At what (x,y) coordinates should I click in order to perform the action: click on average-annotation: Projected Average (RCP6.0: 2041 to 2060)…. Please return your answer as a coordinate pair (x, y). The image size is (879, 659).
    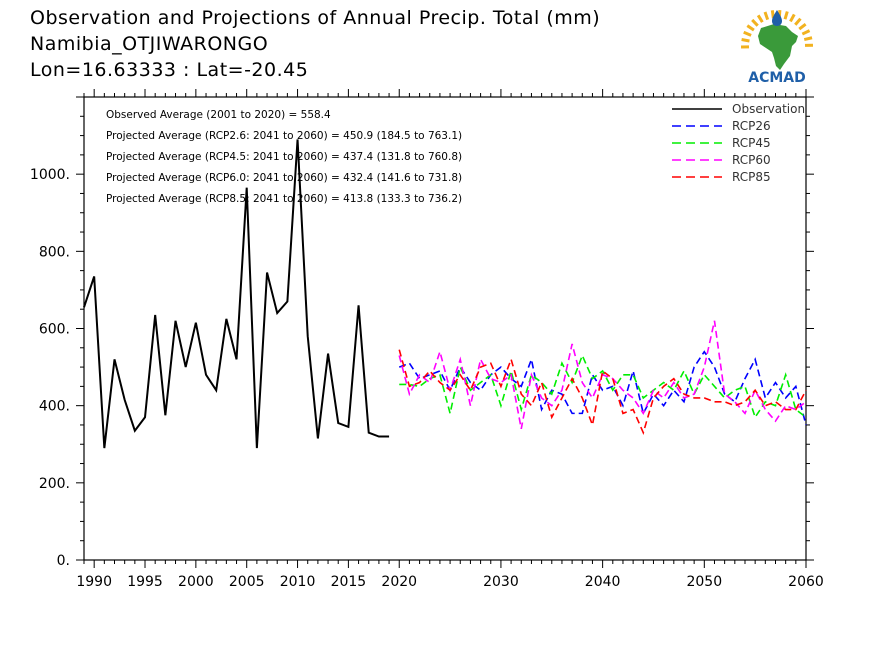
    Looking at the image, I should click on (284, 178).